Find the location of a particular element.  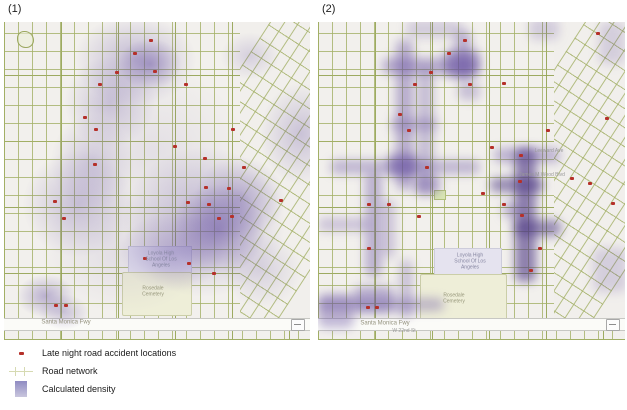

density-gradient-icon is located at coordinates (21, 389).